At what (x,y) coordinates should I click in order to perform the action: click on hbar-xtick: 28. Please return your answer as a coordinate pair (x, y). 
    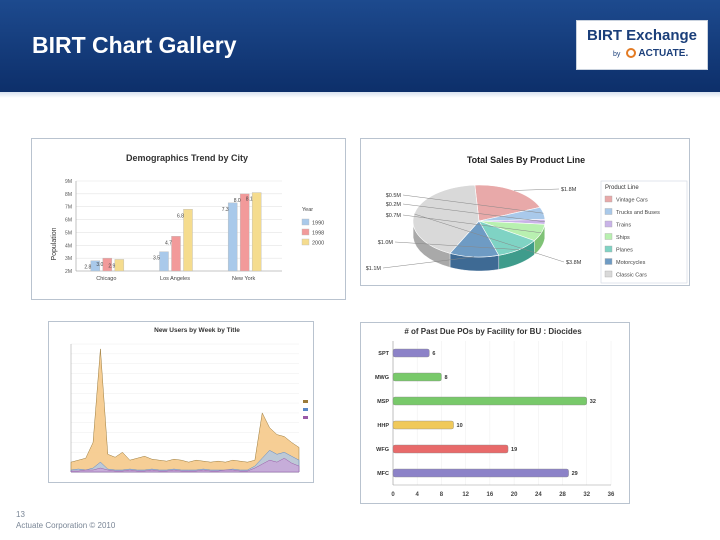
    Looking at the image, I should click on (562, 495).